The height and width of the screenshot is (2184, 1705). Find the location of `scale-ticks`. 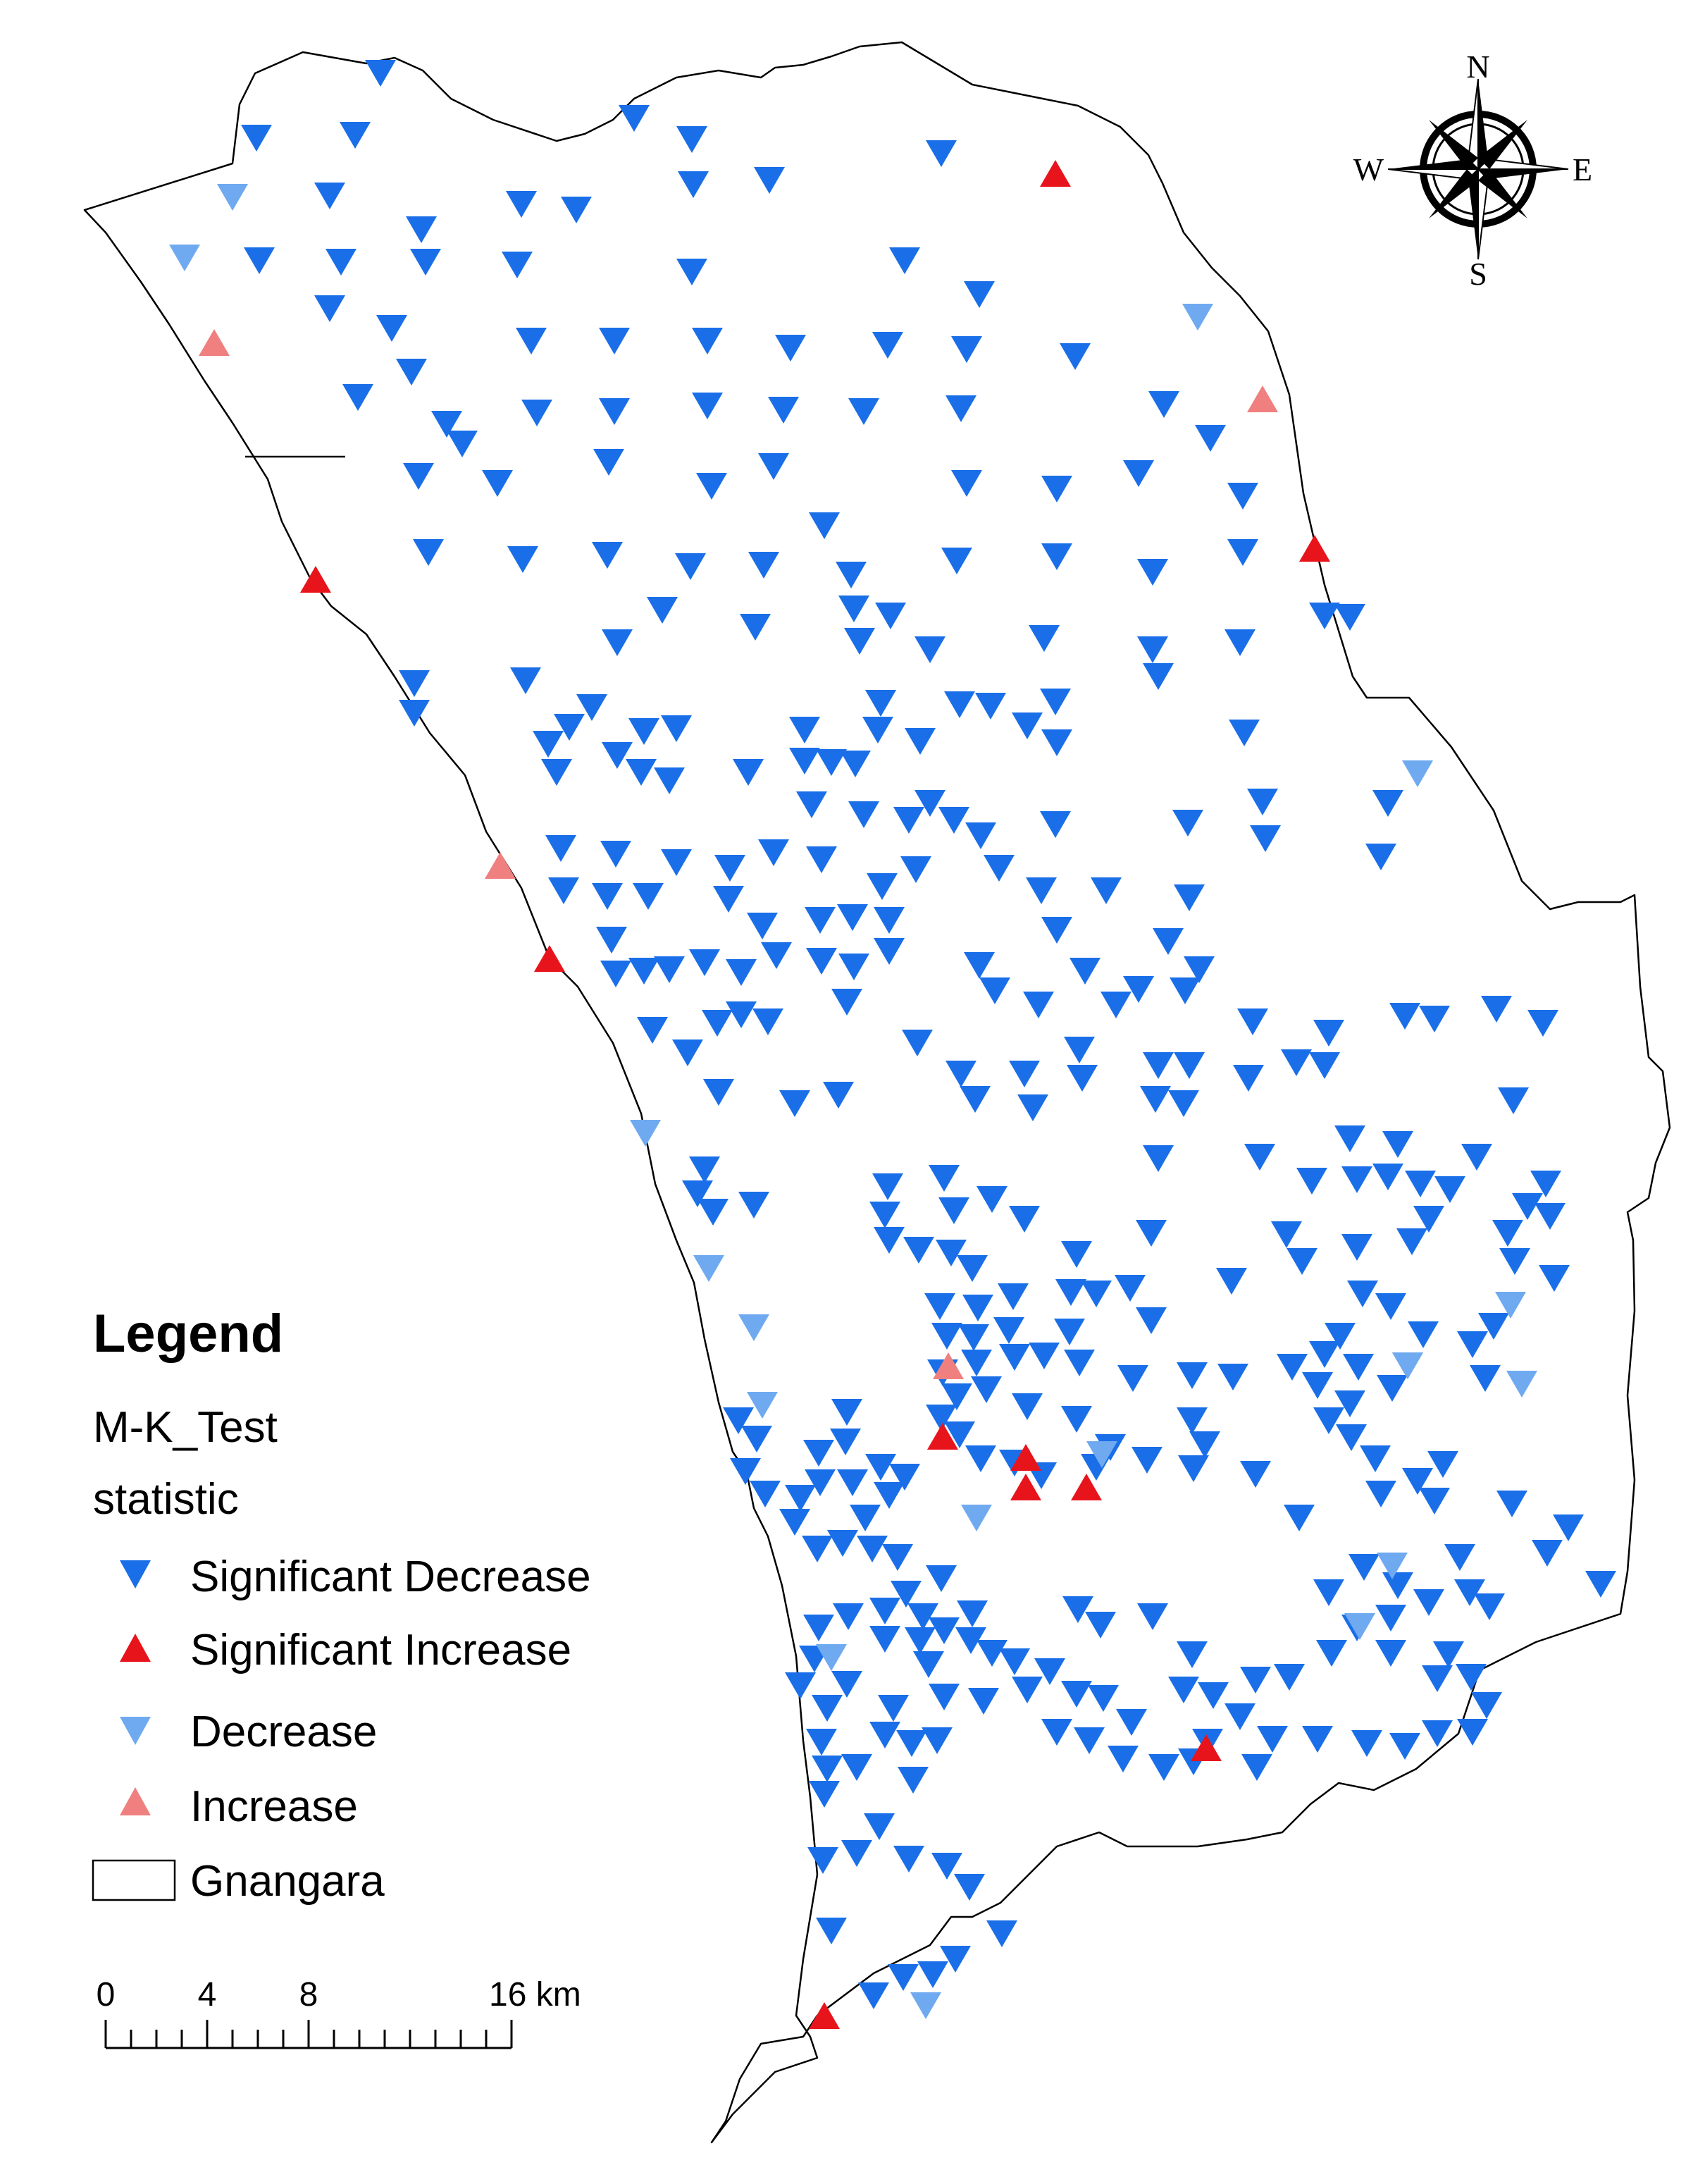

scale-ticks is located at coordinates (308, 2034).